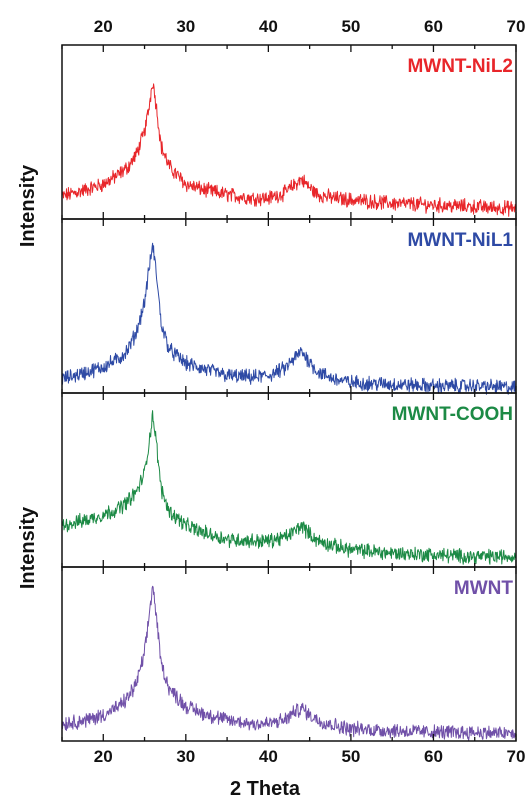  What do you see at coordinates (268, 756) in the screenshot?
I see `x-tick-label-bottom: 40` at bounding box center [268, 756].